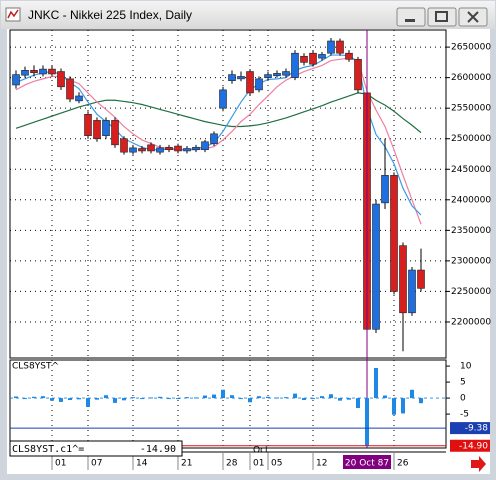  I want to click on window-title: JNKC - Nikkei 225 Index, Daily, so click(110, 15).